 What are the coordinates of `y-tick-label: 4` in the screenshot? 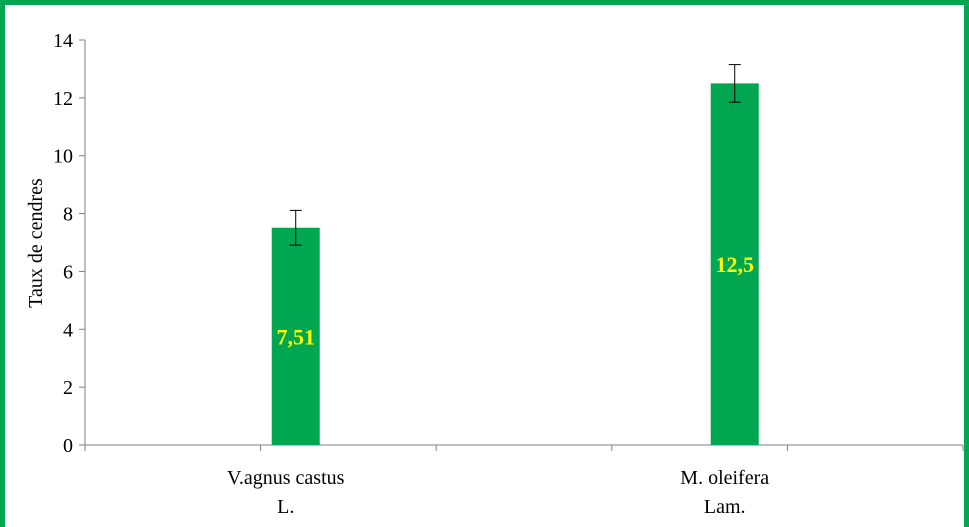 It's located at (68, 330).